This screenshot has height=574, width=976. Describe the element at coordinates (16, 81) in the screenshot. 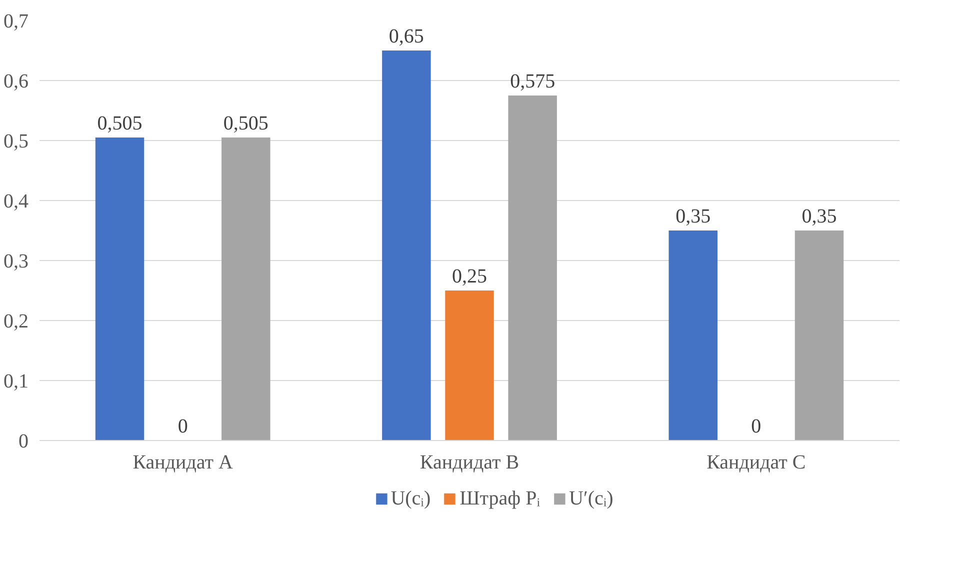

I see `y-tick-label: 0,6` at that location.